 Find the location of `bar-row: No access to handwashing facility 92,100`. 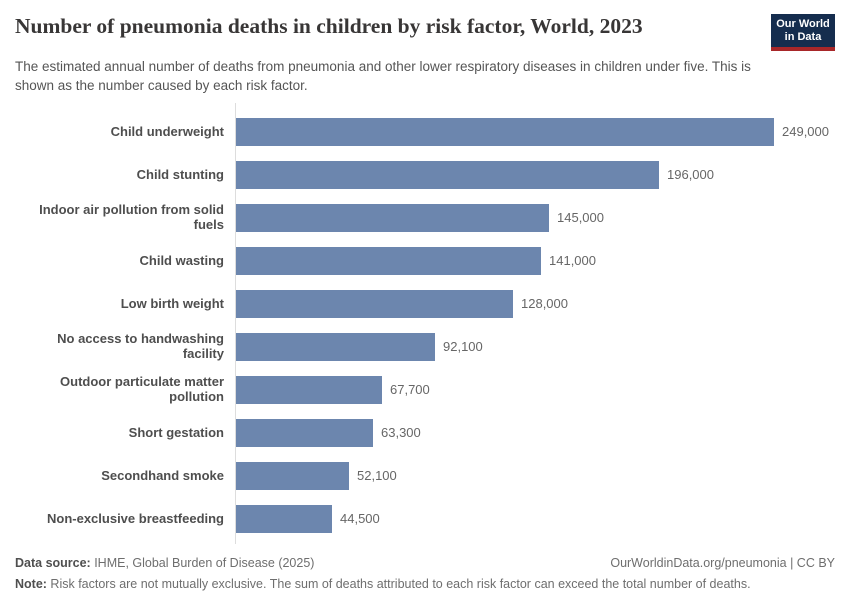

bar-row: No access to handwashing facility 92,100 is located at coordinates (425, 346).